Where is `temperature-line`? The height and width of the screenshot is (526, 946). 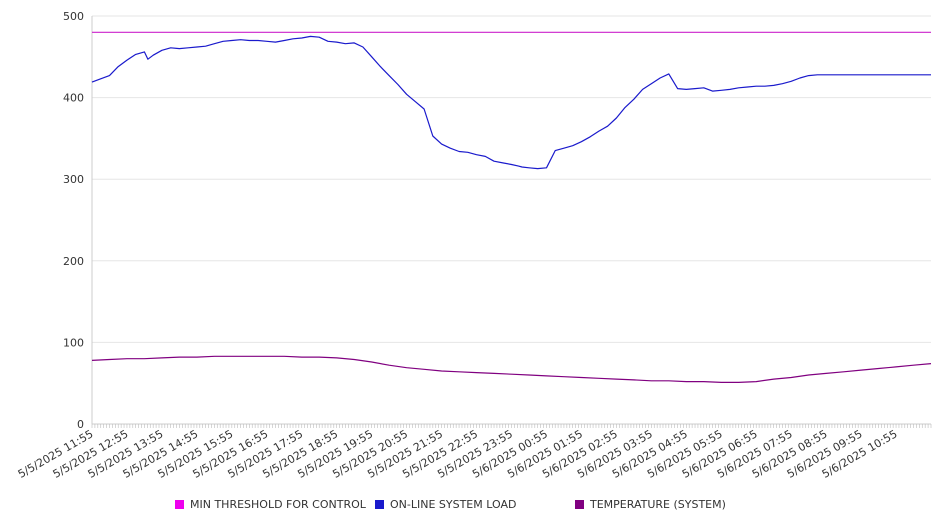 temperature-line is located at coordinates (511, 369).